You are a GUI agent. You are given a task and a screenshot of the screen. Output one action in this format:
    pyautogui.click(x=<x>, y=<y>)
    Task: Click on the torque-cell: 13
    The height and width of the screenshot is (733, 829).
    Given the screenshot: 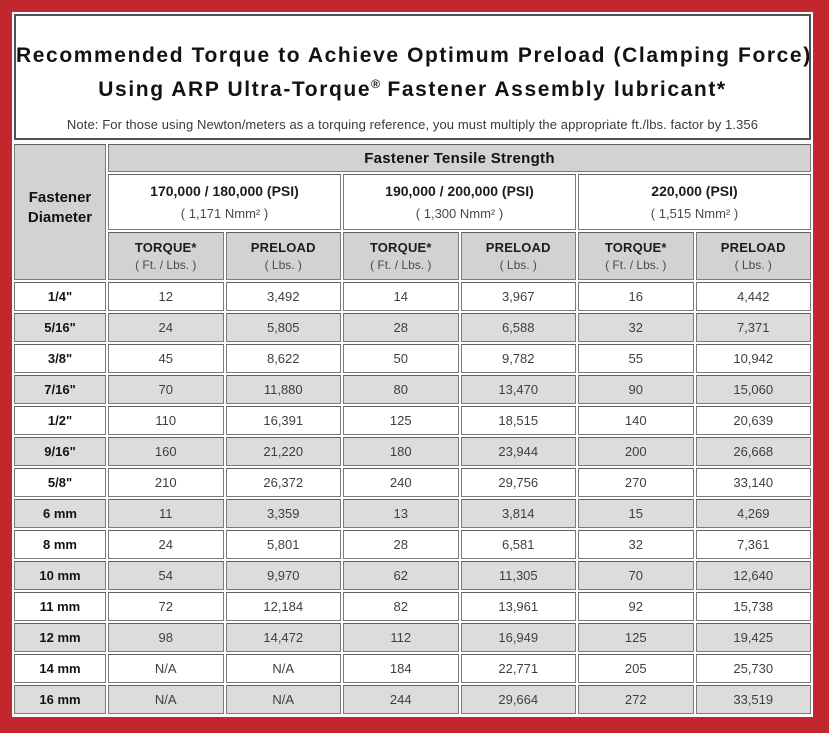 What is the action you would take?
    pyautogui.click(x=401, y=513)
    